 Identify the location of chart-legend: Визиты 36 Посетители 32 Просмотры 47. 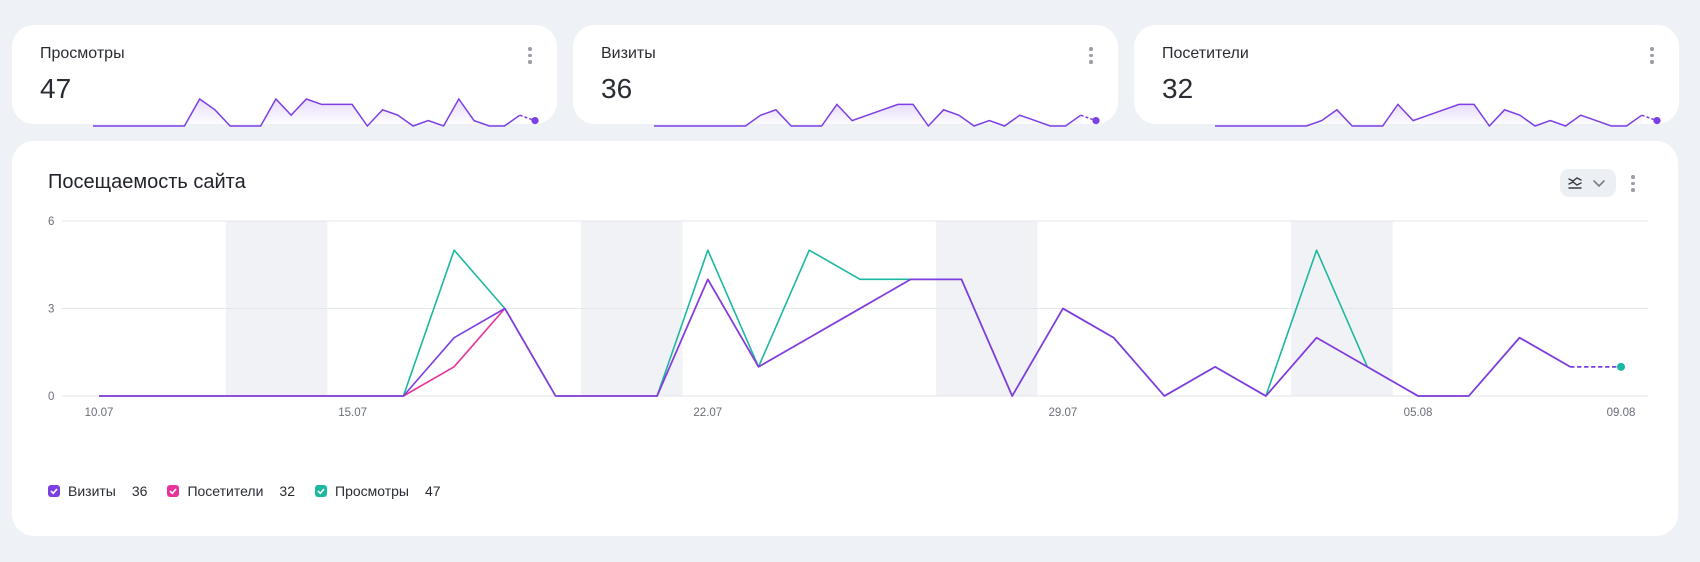
(254, 491).